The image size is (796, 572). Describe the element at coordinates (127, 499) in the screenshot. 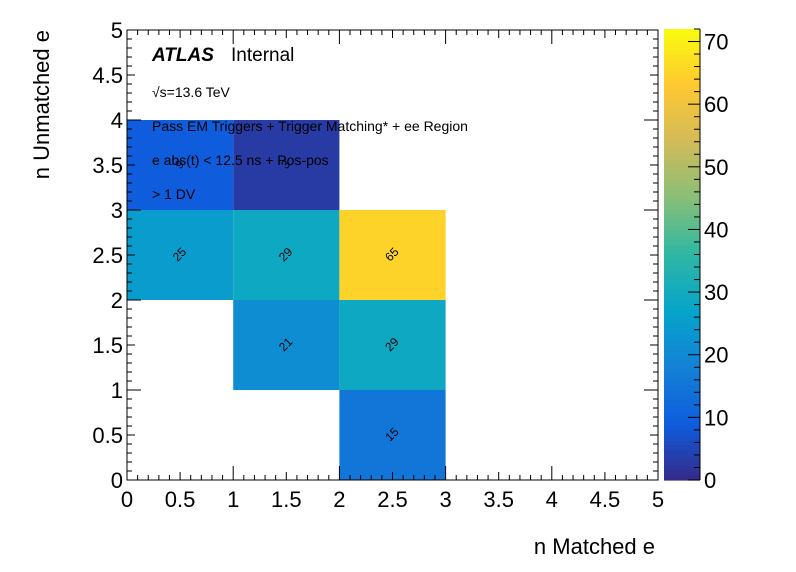

I see `x-tick-label: 0` at that location.